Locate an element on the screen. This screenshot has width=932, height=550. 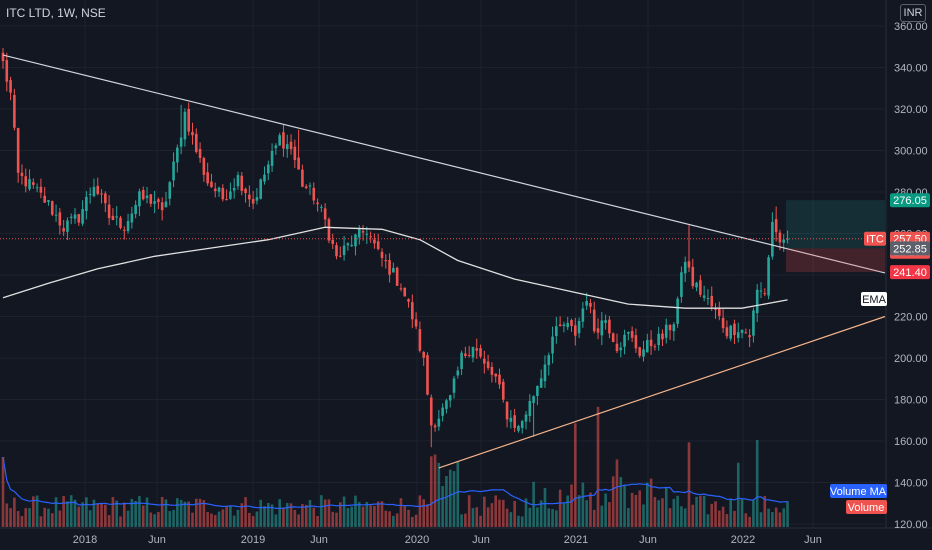
volume-label: Volume is located at coordinates (866, 508).